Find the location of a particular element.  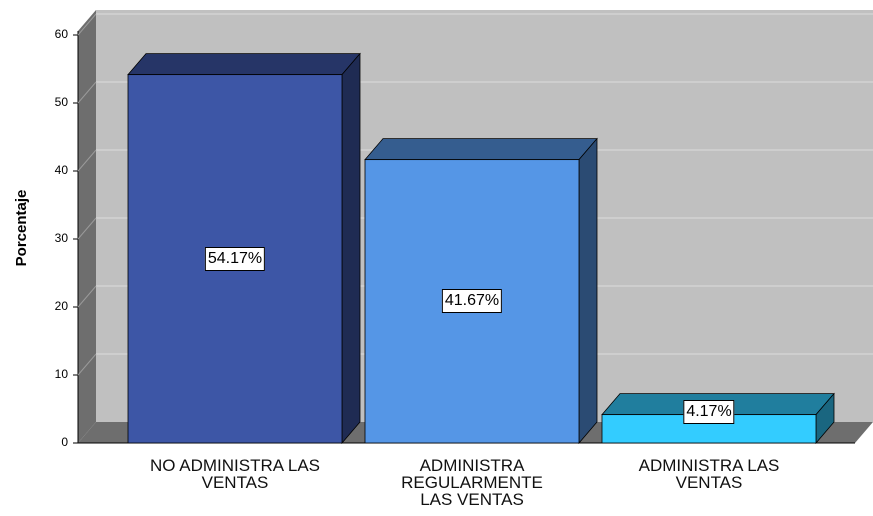

y-tick-label: 30 is located at coordinates (62, 238).